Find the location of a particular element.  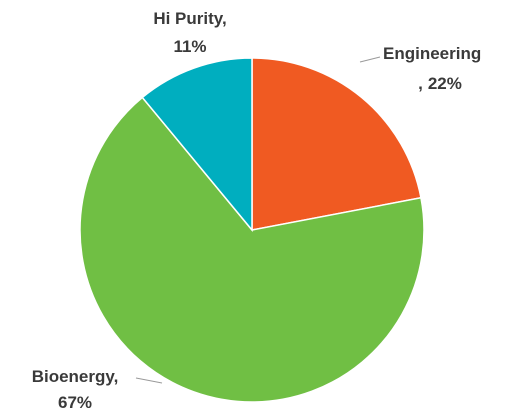

data-label: Bioenergy, is located at coordinates (75, 376).